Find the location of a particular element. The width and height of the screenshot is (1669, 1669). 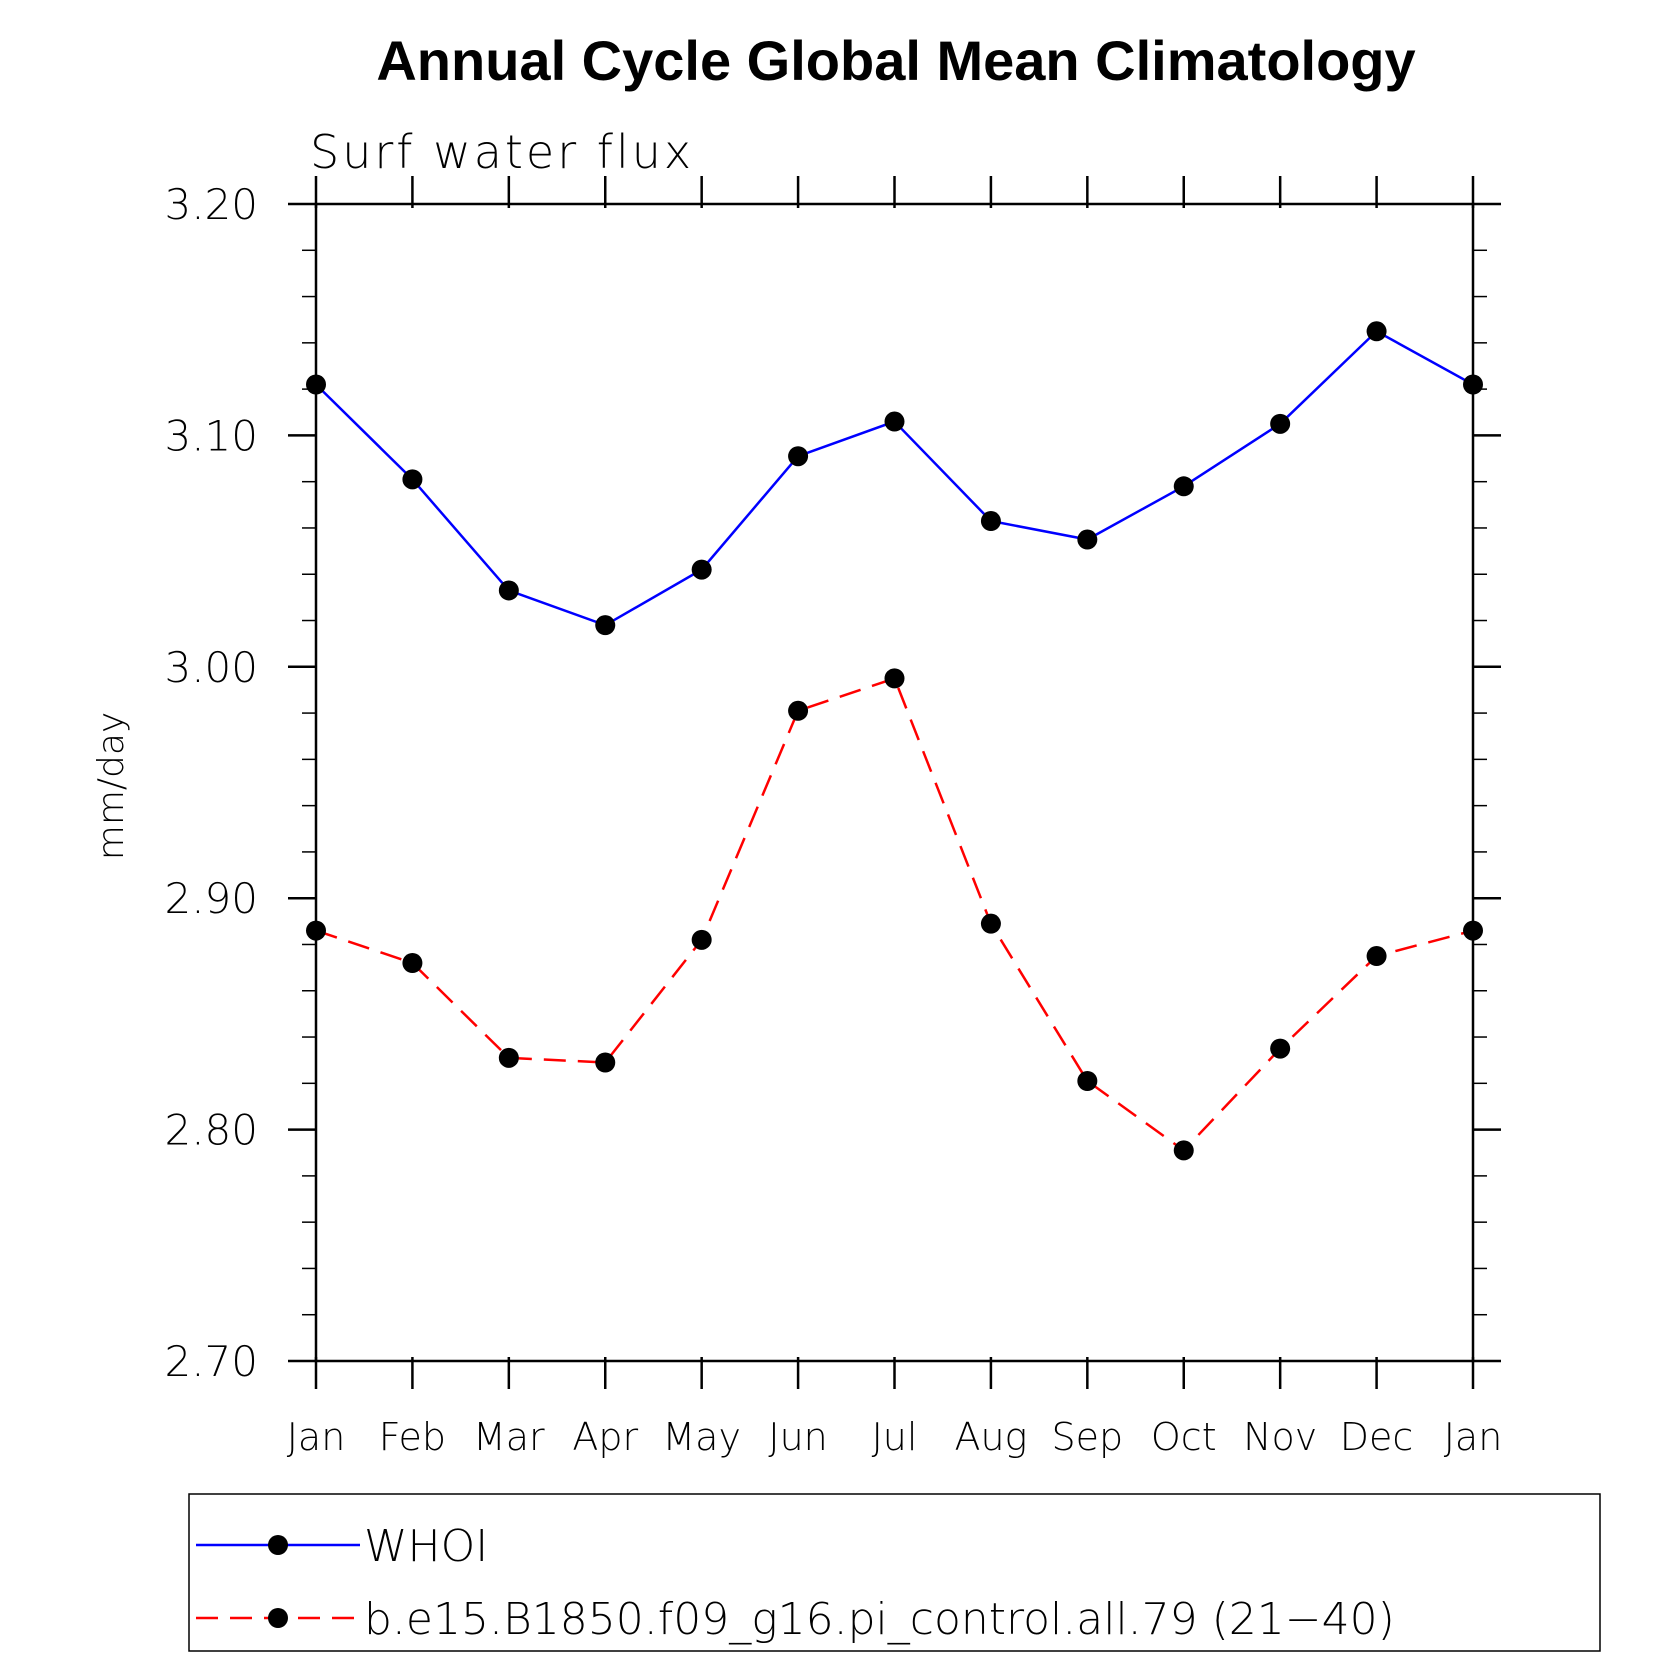

x-tick-label: Jul is located at coordinates (895, 1437).